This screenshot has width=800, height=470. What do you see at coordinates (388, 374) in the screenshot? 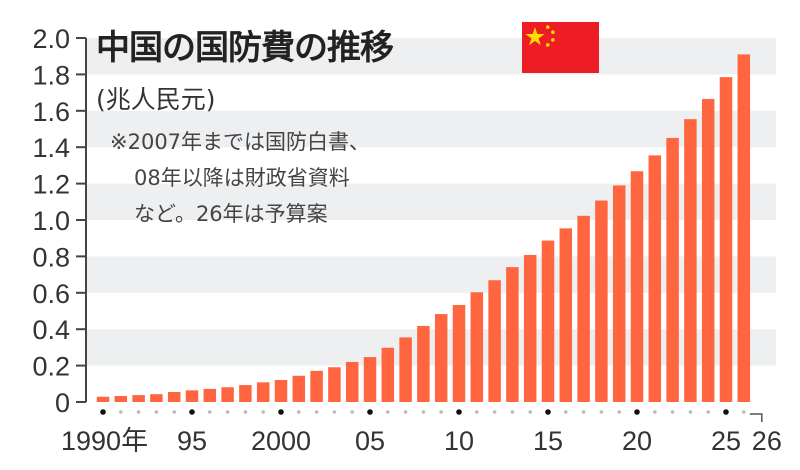
I see `bar-2006` at bounding box center [388, 374].